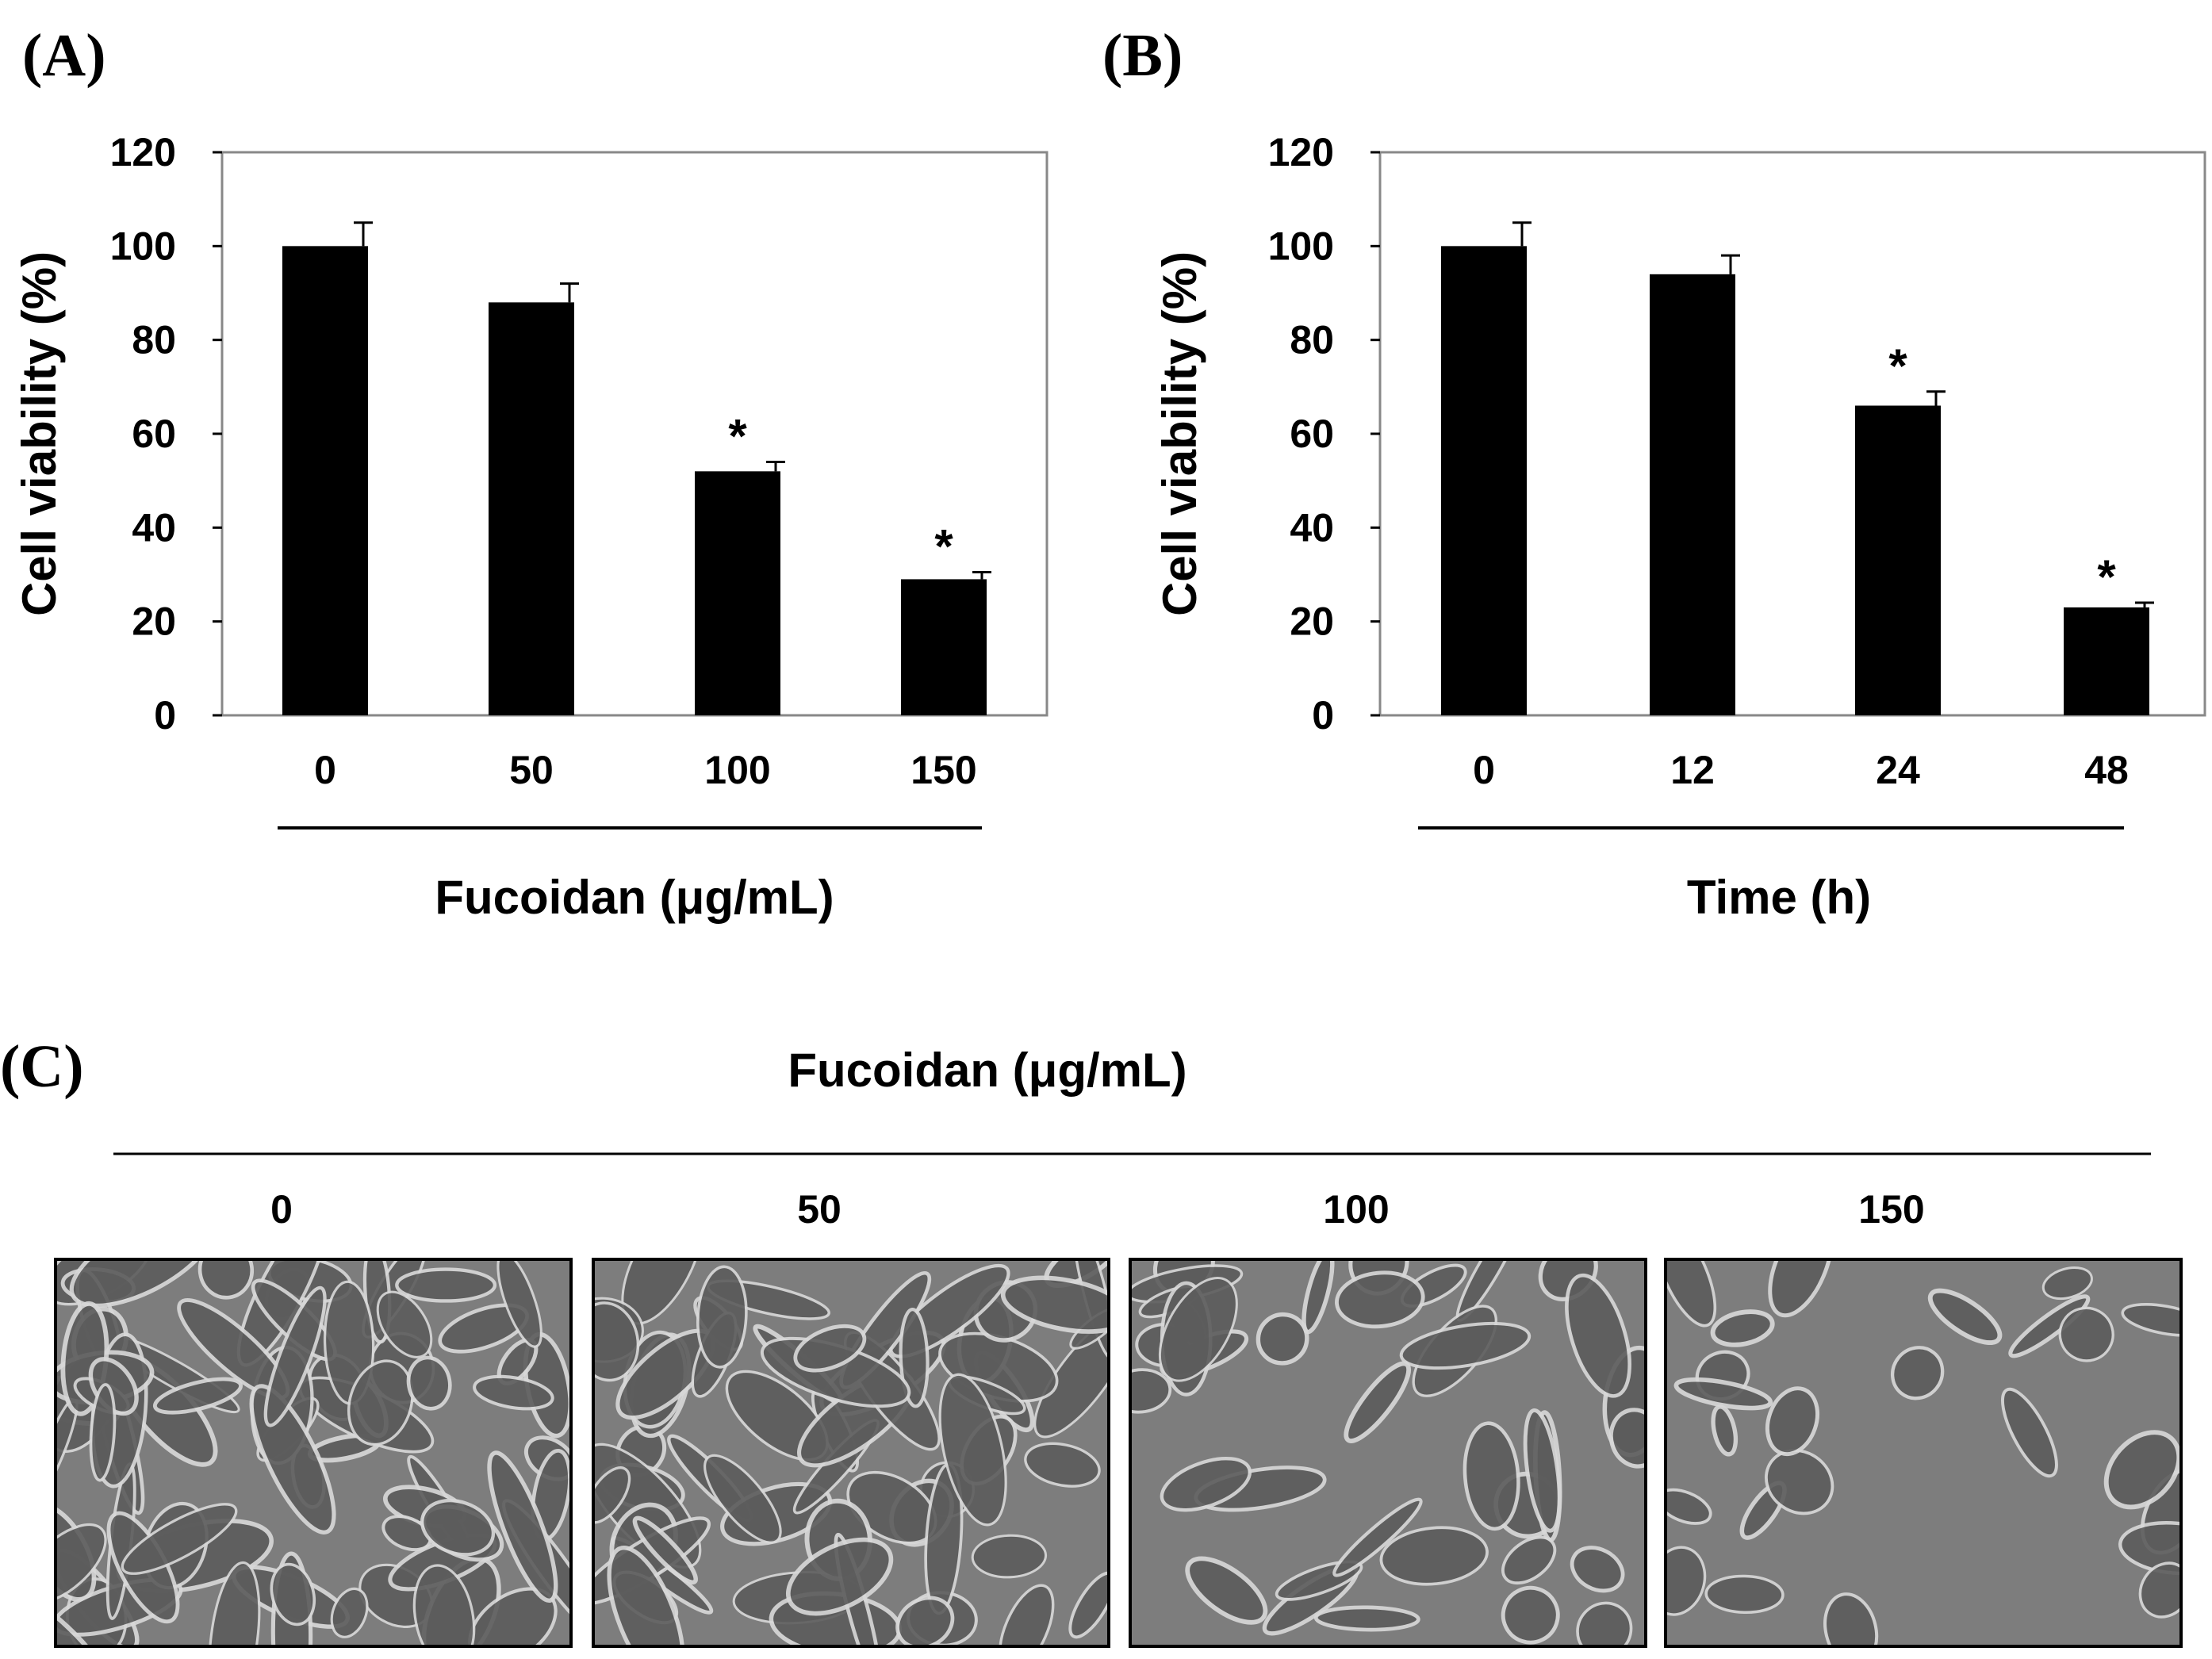 The width and height of the screenshot is (2212, 1659). I want to click on panel-letter-c: (C), so click(42, 1066).